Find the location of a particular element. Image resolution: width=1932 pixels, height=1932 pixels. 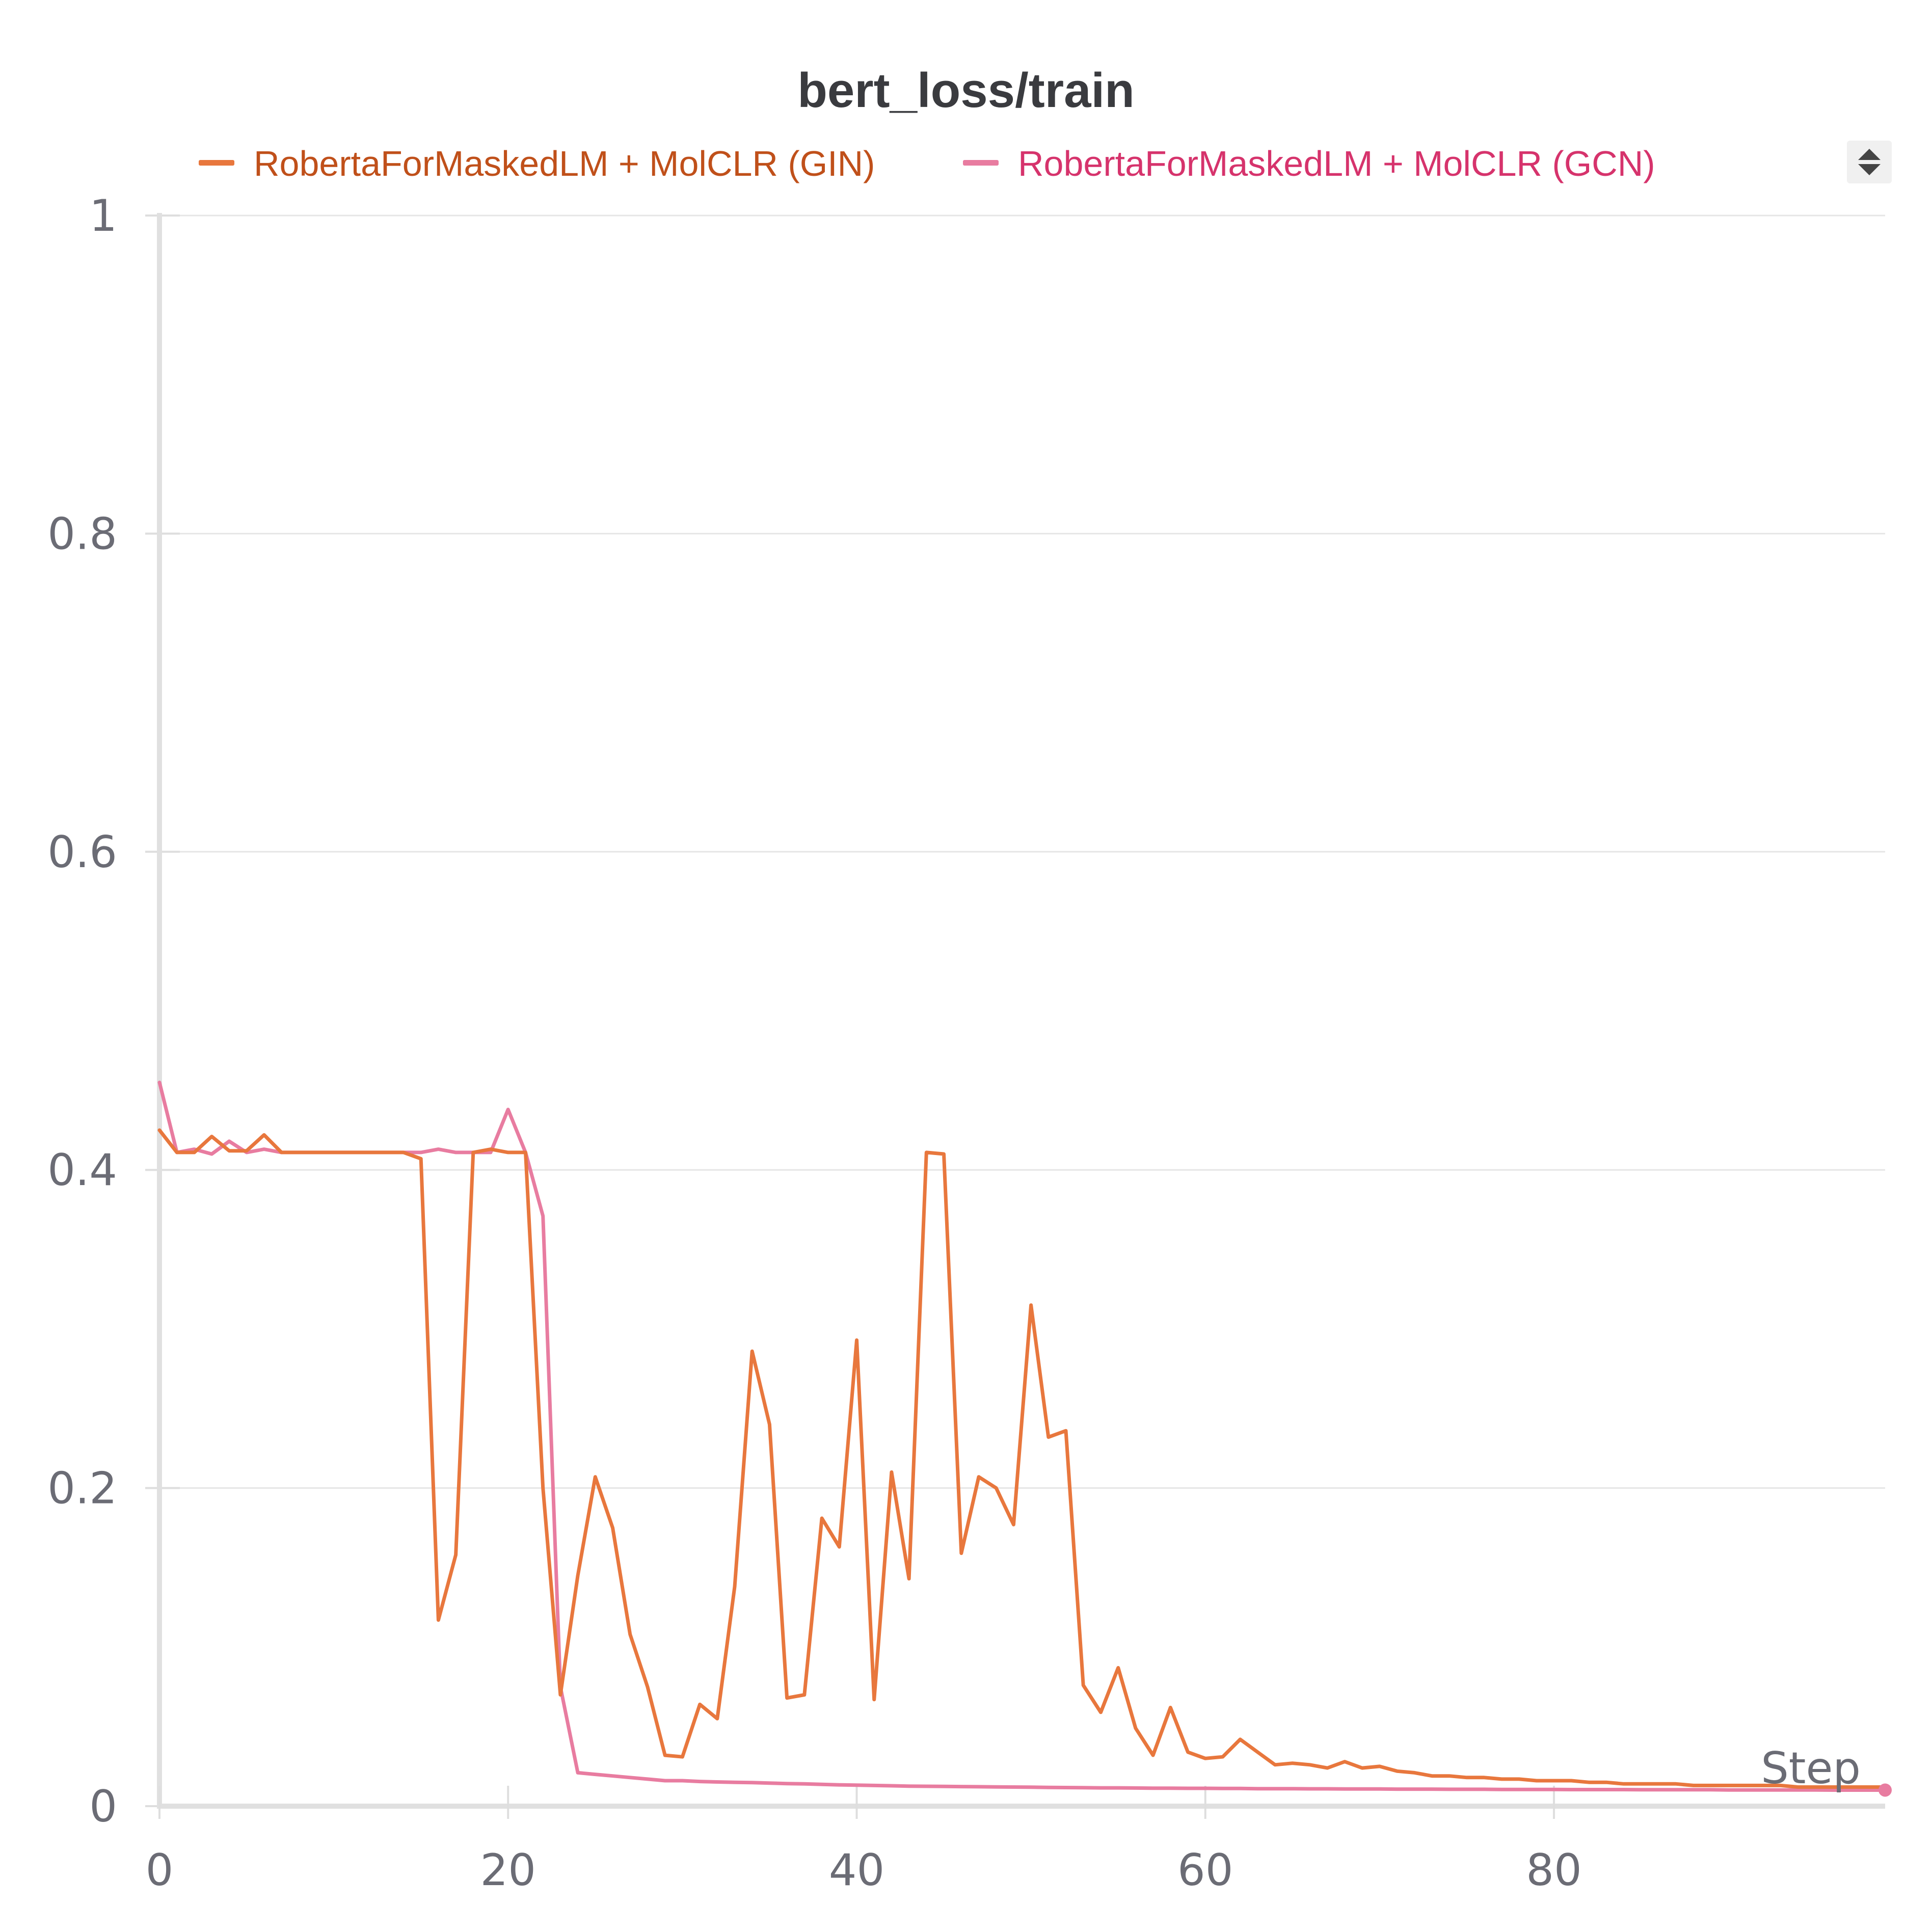

x-tick-label: 60 is located at coordinates (1205, 1870).